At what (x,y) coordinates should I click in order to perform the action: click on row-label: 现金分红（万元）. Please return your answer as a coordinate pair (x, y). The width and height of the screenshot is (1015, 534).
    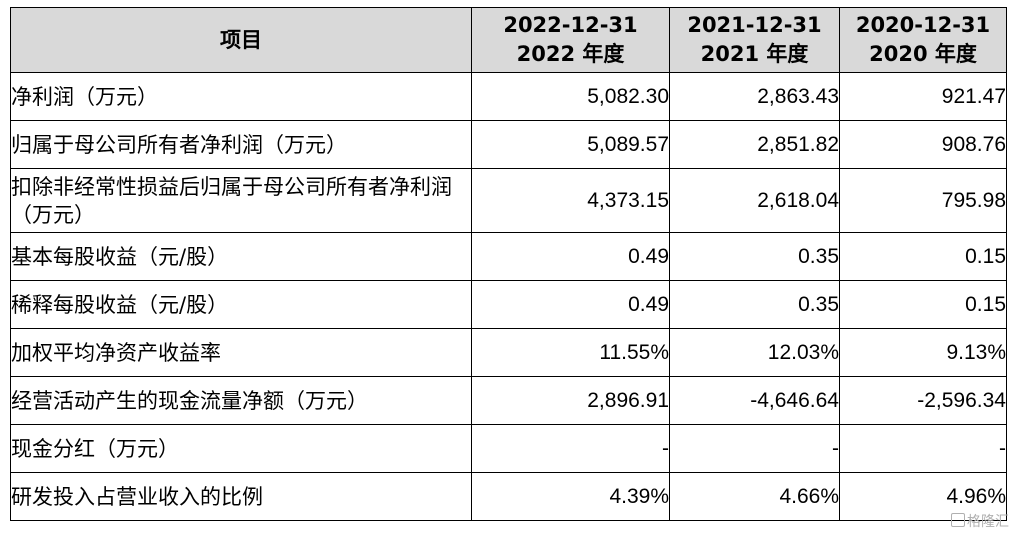
    Looking at the image, I should click on (241, 448).